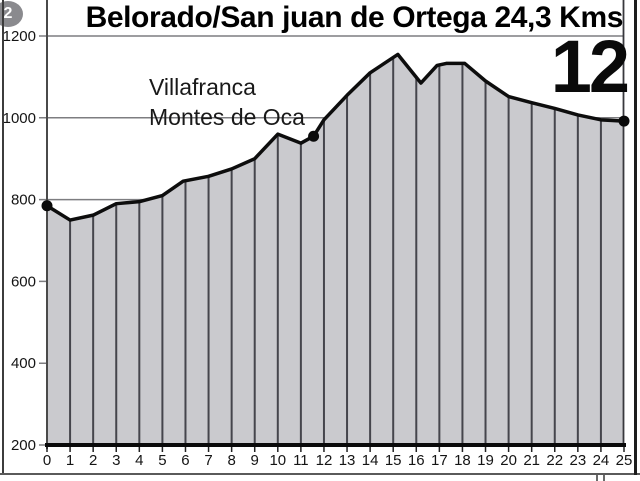 This screenshot has width=640, height=481. Describe the element at coordinates (162, 460) in the screenshot. I see `x-tick-label-5: 5` at that location.